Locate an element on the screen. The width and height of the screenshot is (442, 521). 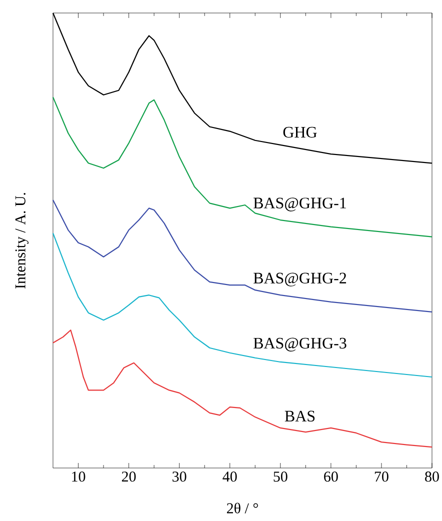
x-tick-label: 40 is located at coordinates (229, 477).